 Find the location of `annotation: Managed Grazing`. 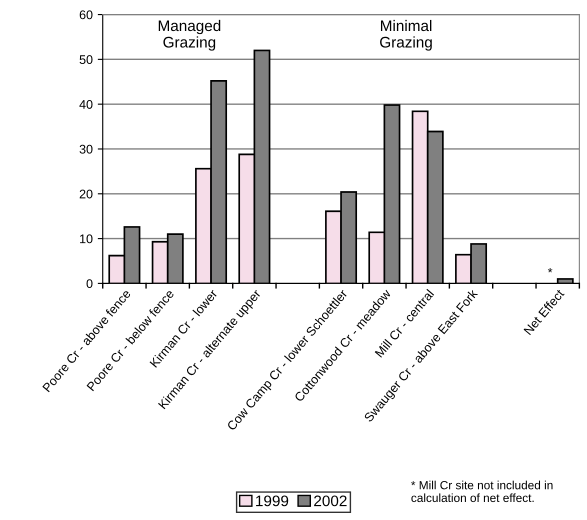

annotation: Managed Grazing is located at coordinates (189, 35).